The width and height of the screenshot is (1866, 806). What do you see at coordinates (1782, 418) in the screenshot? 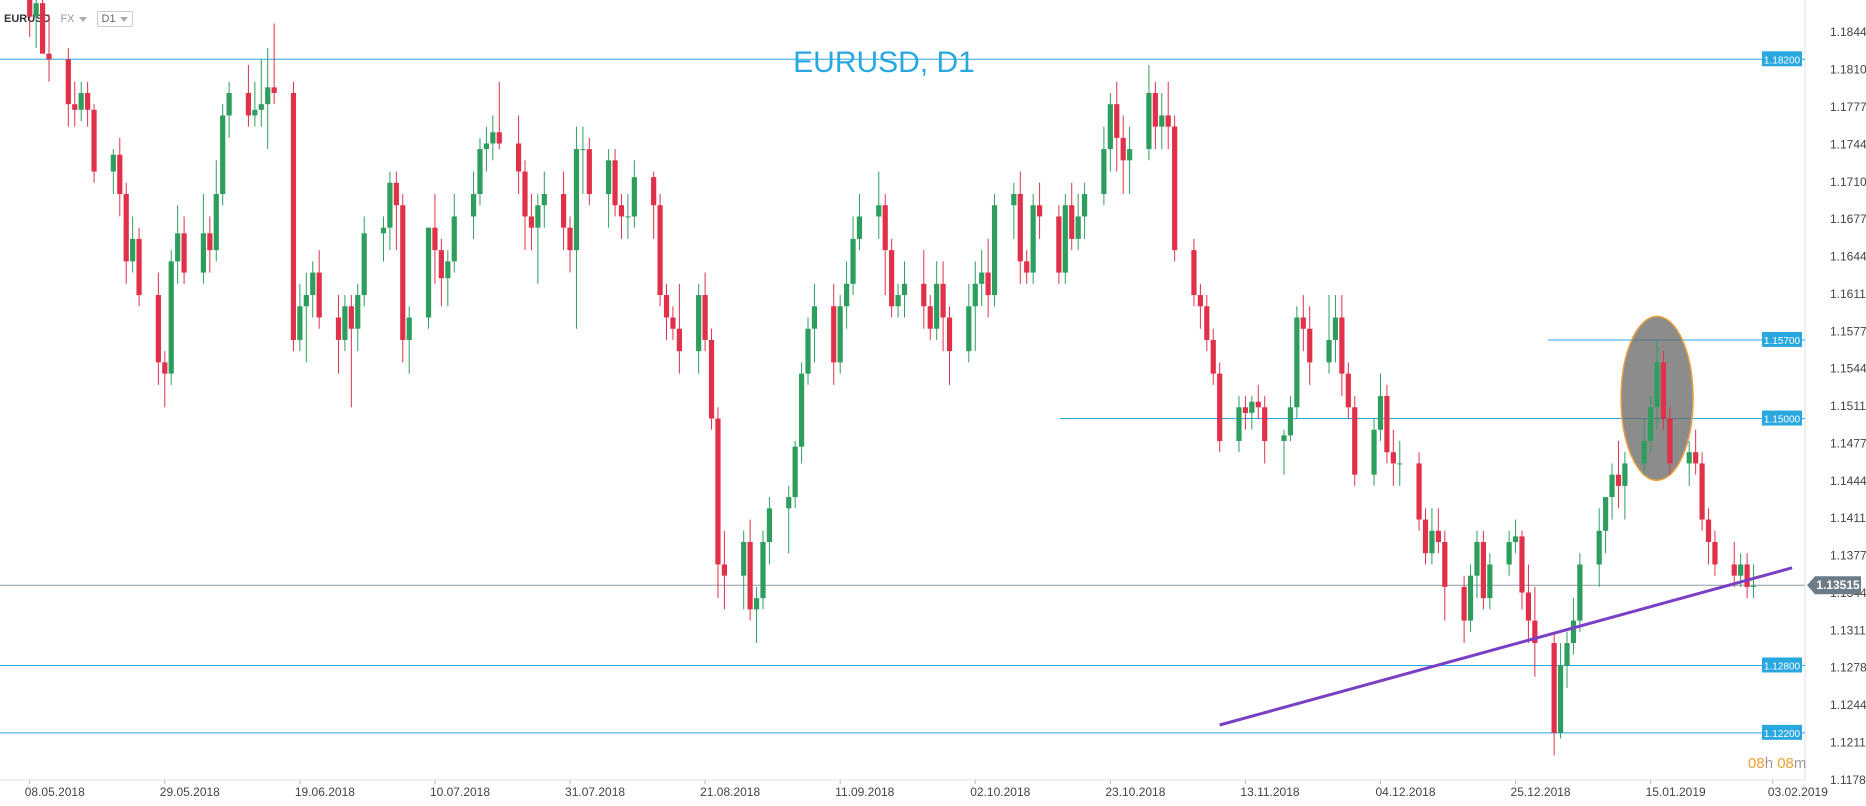
I see `level-tag` at bounding box center [1782, 418].